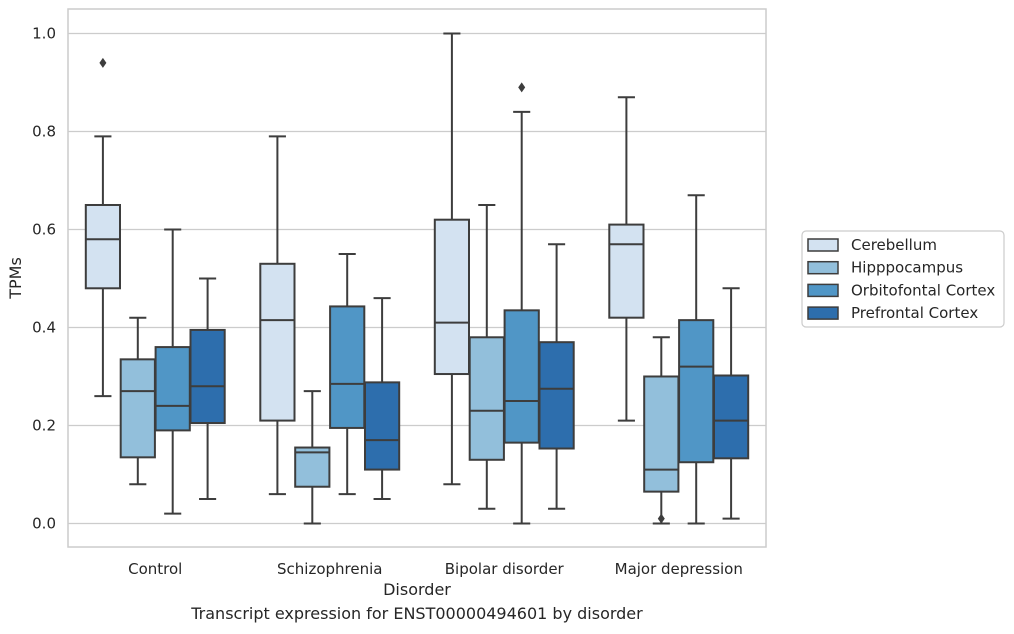 The width and height of the screenshot is (1014, 634). What do you see at coordinates (907, 268) in the screenshot?
I see `legend-label: Hipppocampus` at bounding box center [907, 268].